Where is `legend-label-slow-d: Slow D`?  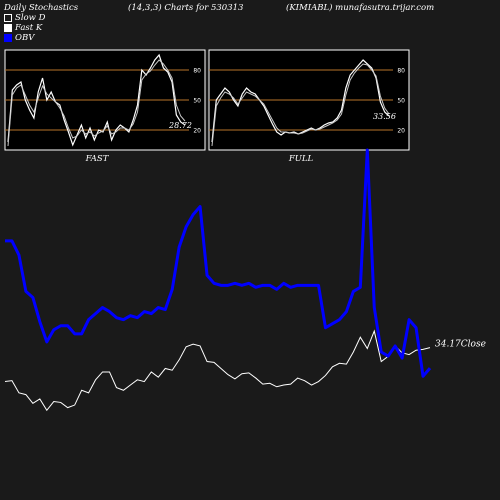
legend-label-slow-d: Slow D is located at coordinates (30, 18).